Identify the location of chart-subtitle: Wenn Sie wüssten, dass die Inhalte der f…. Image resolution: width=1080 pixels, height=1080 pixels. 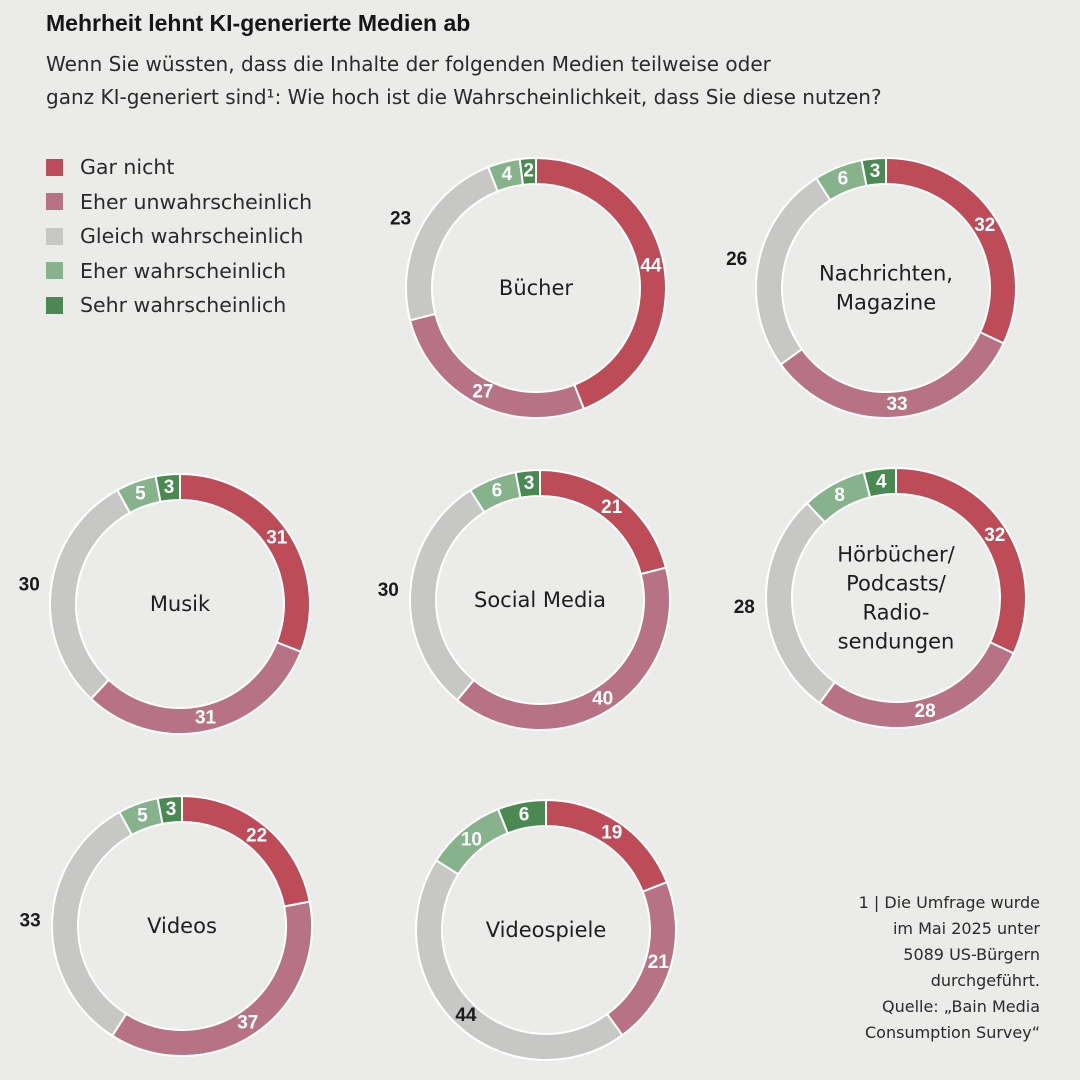
(546, 81).